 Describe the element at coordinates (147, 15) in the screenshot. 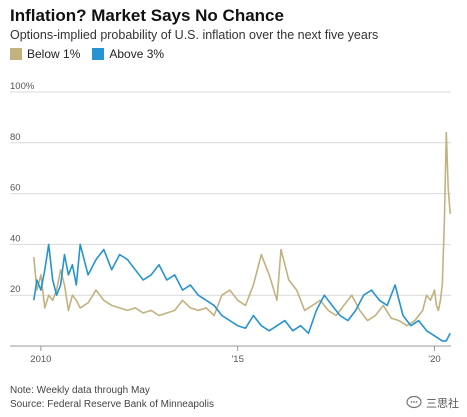

I see `chart-title: Inflation? Market Says No Chance` at that location.